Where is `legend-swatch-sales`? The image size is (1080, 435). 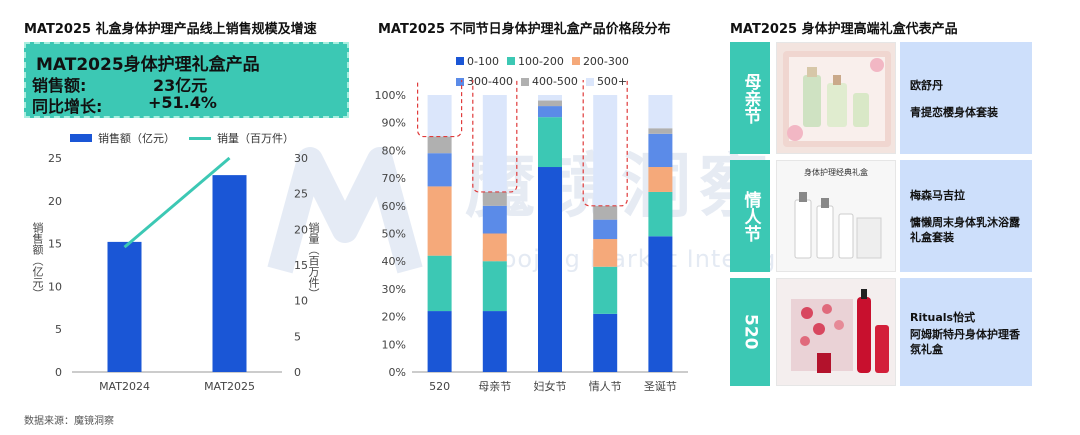
legend-swatch-sales is located at coordinates (81, 138).